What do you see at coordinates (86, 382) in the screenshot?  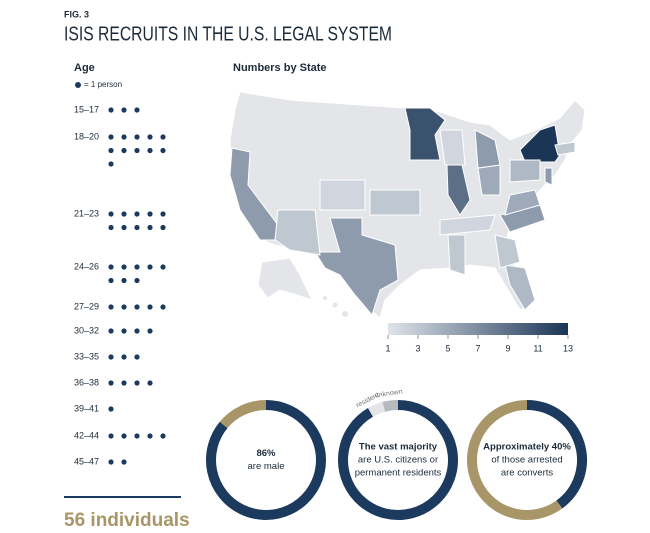 I see `age-label: 36–38` at bounding box center [86, 382].